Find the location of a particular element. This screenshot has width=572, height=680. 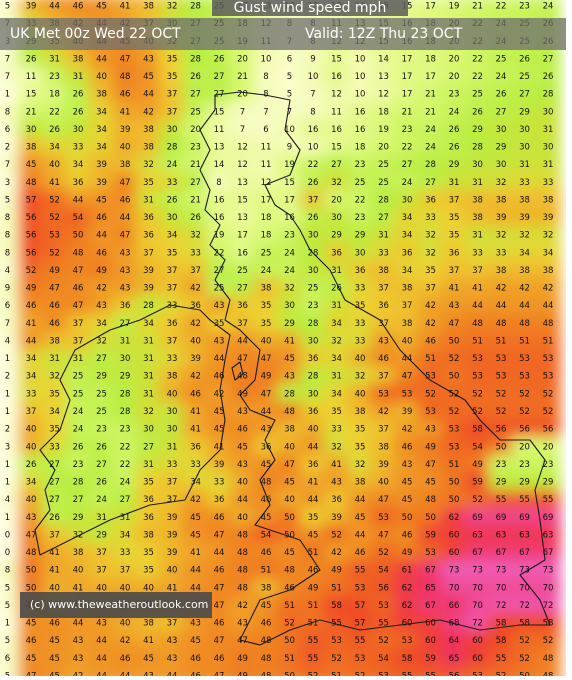

wind-value: 44 is located at coordinates (101, 59).